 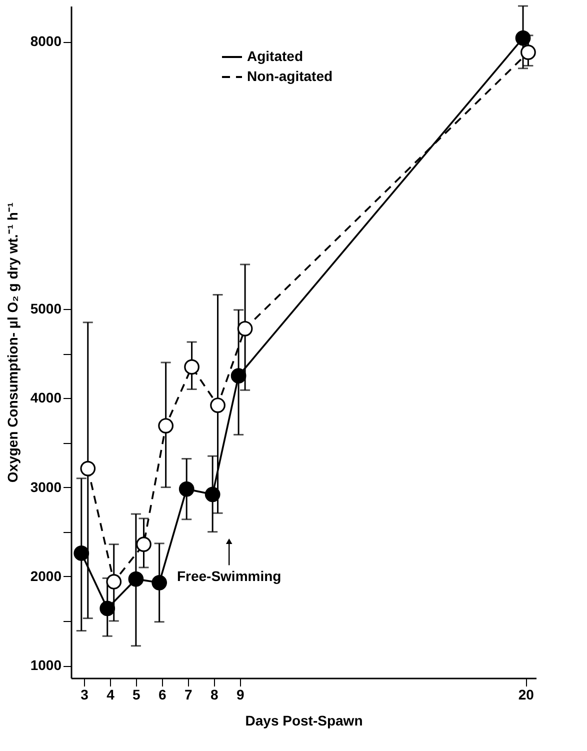 What do you see at coordinates (136, 694) in the screenshot?
I see `x-tick-label: 5` at bounding box center [136, 694].